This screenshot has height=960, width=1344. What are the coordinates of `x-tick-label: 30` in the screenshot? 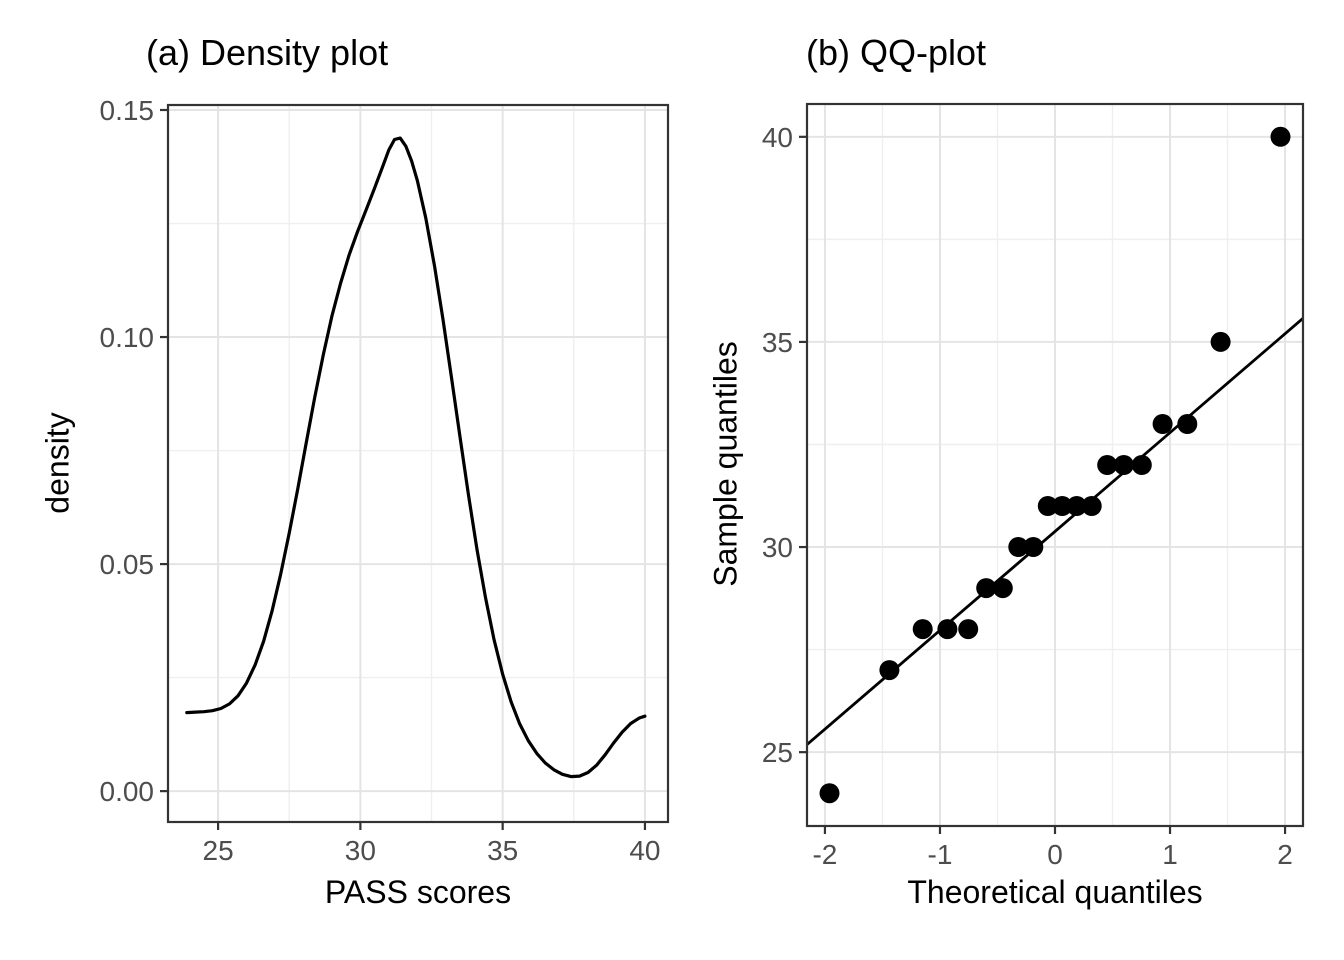 It's located at (360, 850).